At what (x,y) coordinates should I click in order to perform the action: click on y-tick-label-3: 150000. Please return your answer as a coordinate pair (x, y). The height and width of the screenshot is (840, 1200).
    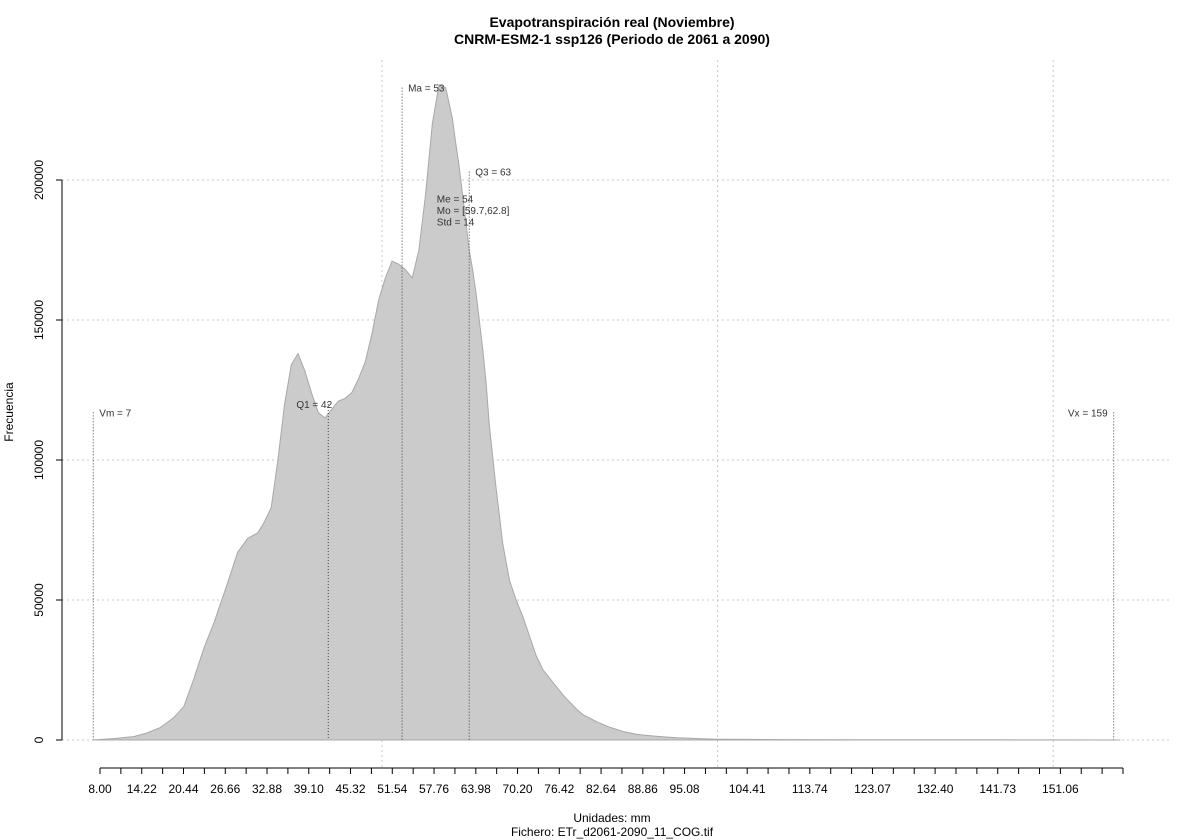
    Looking at the image, I should click on (39, 320).